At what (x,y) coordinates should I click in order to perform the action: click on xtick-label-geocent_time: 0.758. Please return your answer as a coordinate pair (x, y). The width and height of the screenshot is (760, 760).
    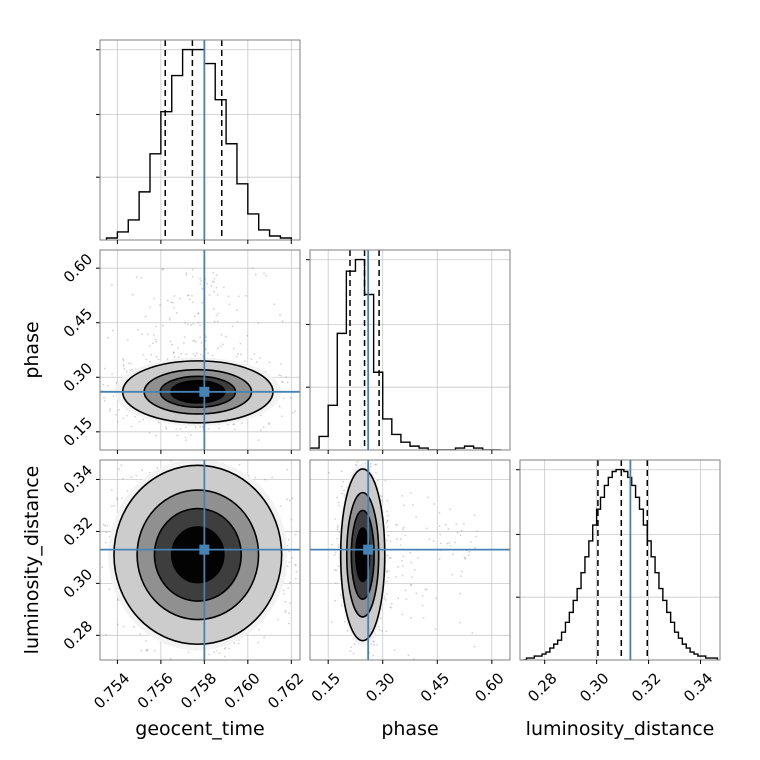
    Looking at the image, I should click on (198, 690).